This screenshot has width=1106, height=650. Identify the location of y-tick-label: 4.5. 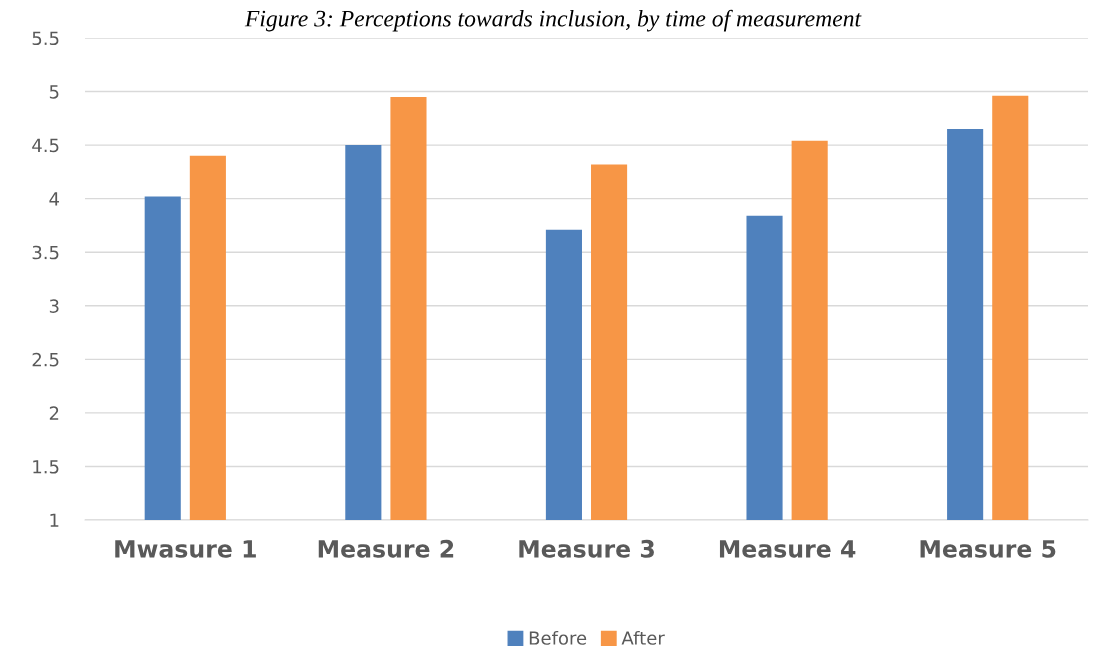
(45, 145).